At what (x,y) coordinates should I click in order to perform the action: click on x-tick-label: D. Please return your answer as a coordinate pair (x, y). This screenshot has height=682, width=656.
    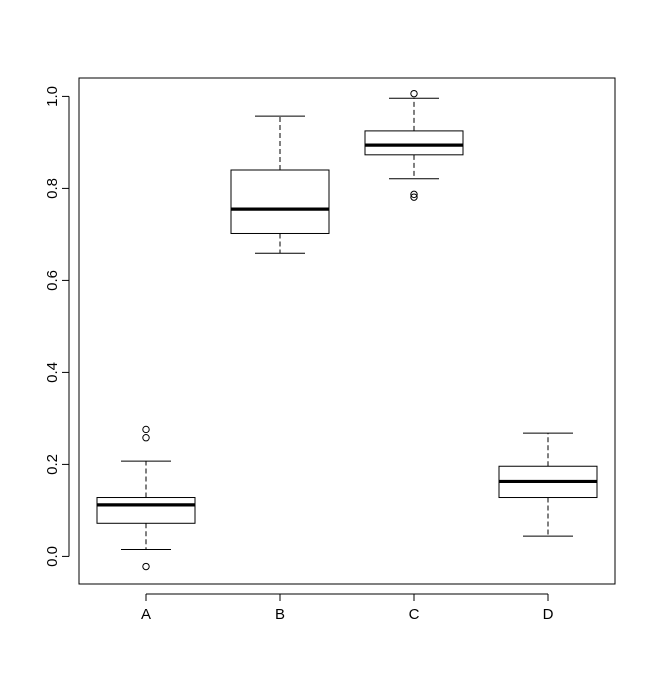
    Looking at the image, I should click on (548, 614).